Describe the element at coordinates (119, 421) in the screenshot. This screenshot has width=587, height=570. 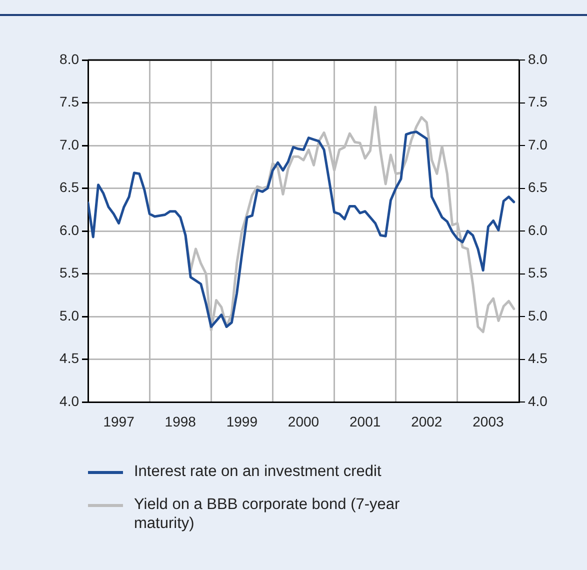
I see `x-tick-label: 1997` at that location.